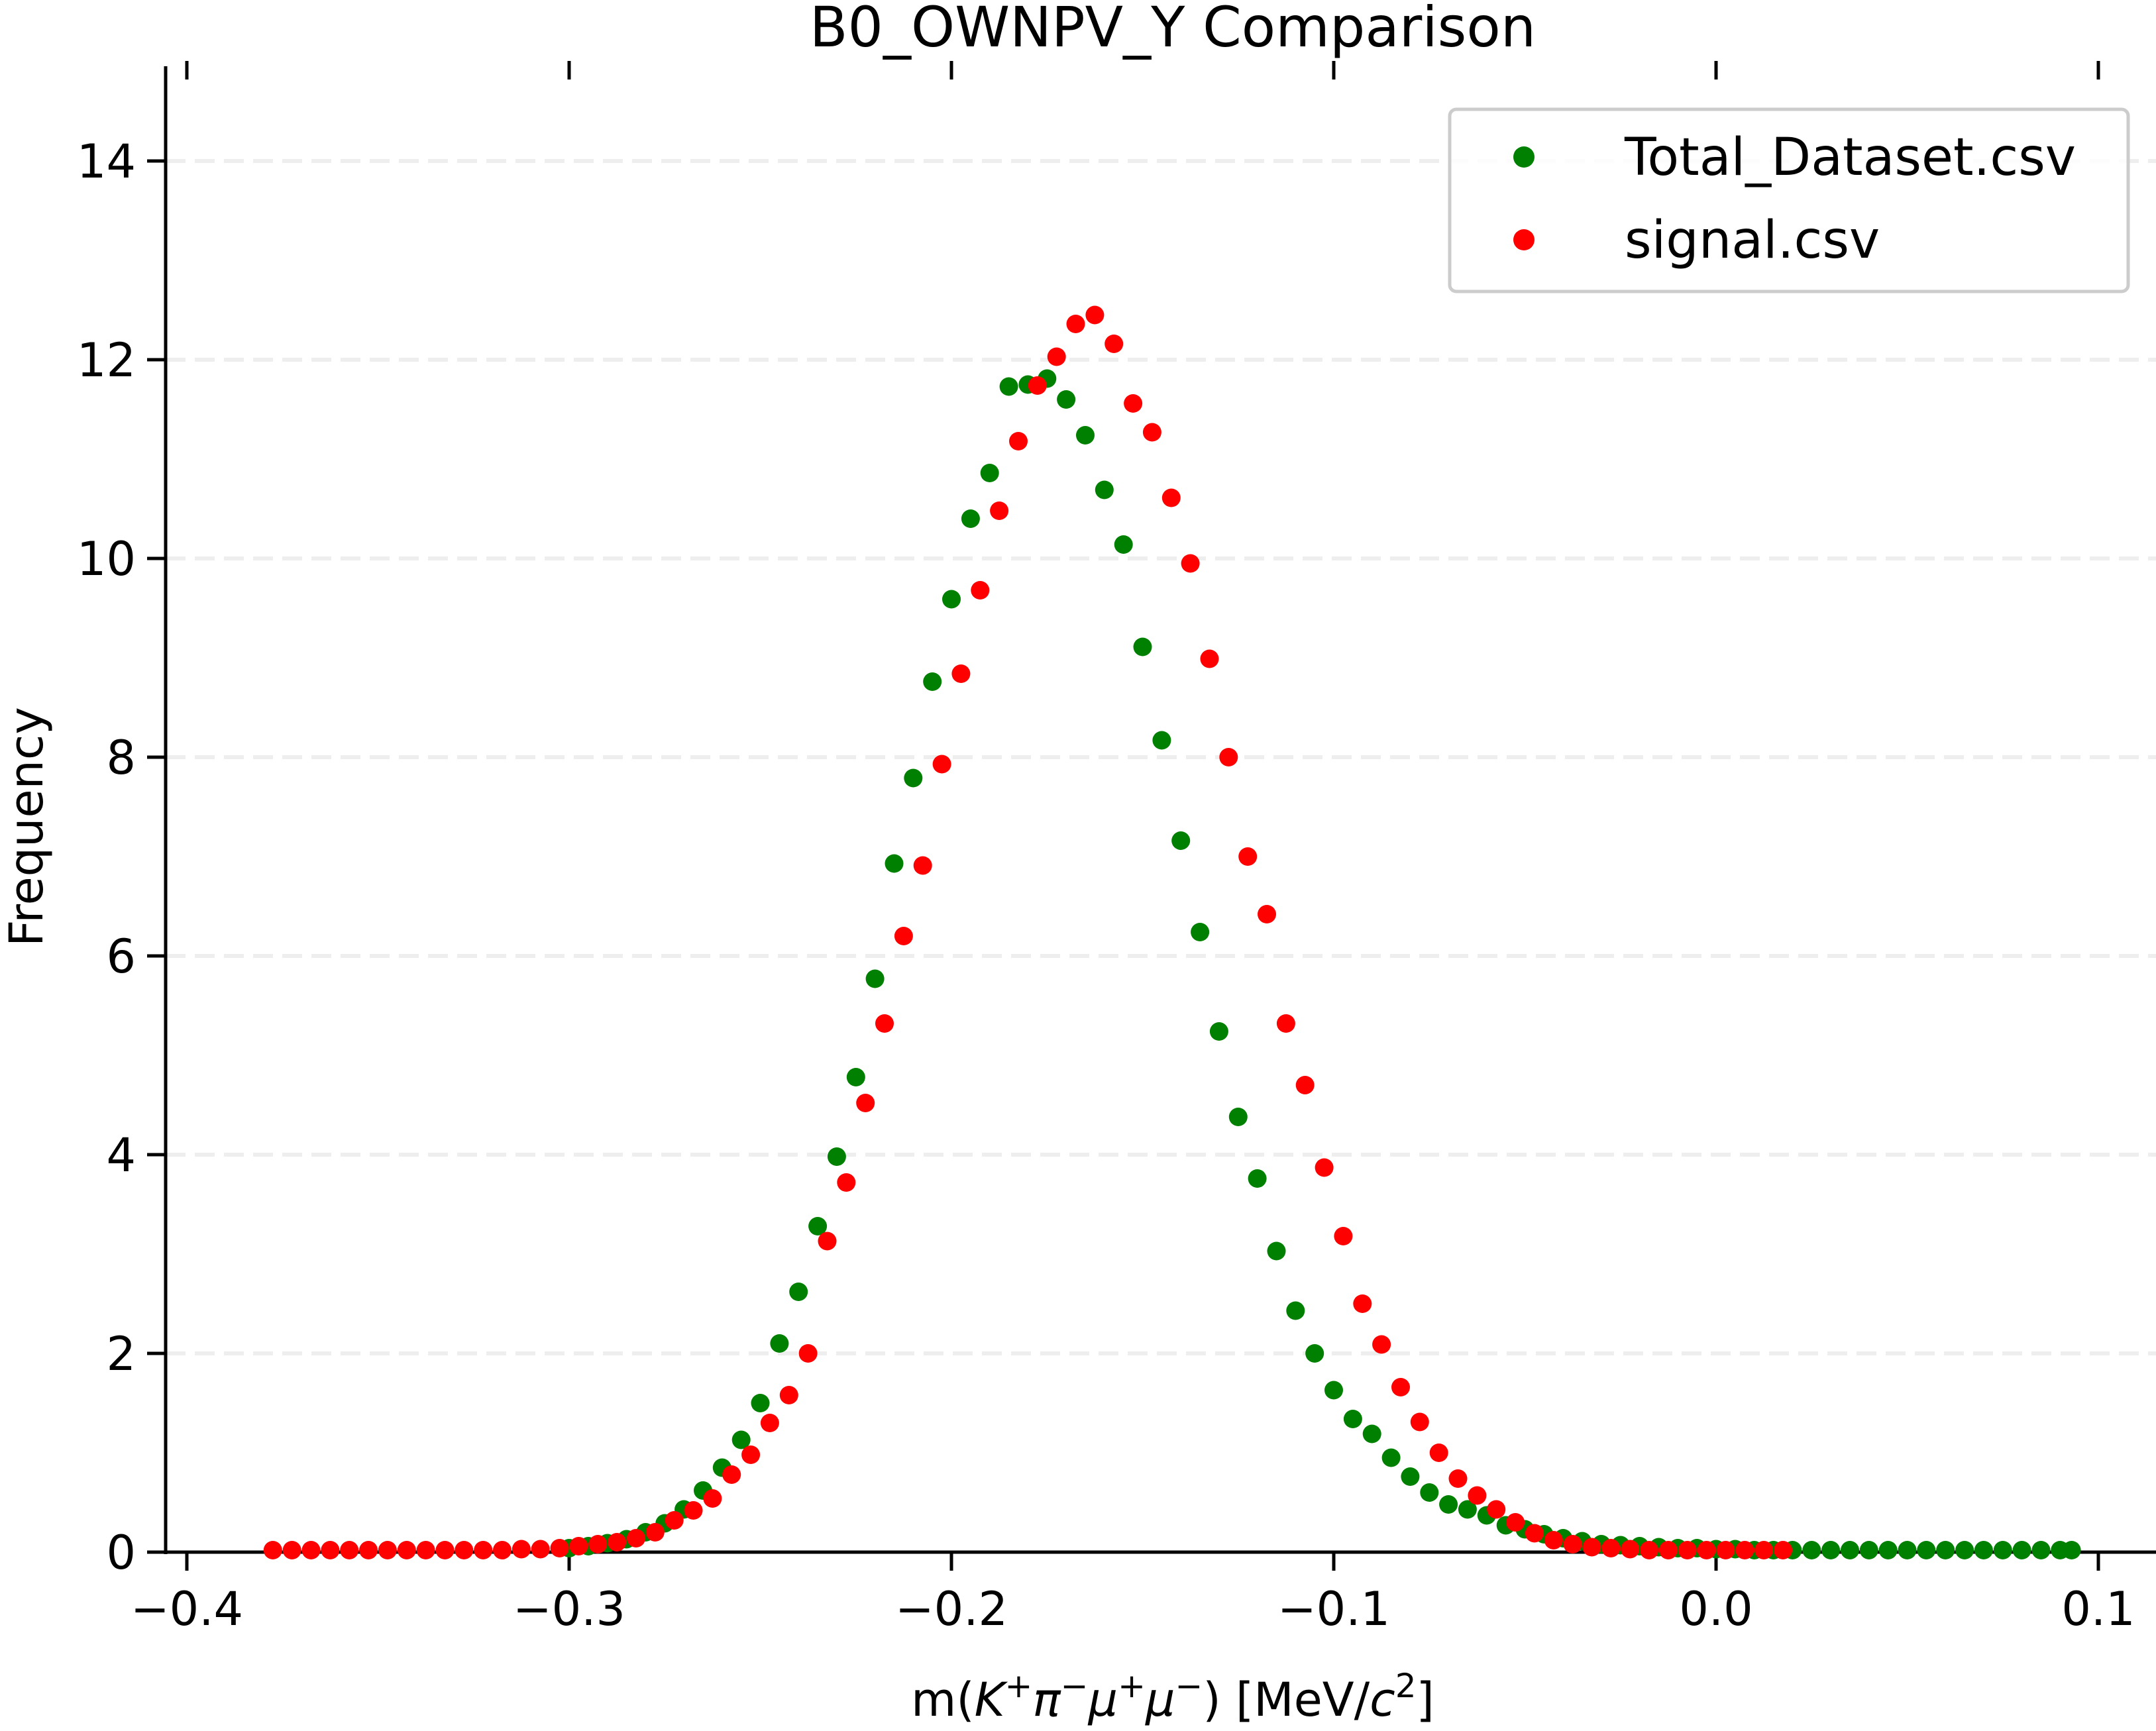  What do you see at coordinates (27, 827) in the screenshot?
I see `y-axis-label: Frequency` at bounding box center [27, 827].